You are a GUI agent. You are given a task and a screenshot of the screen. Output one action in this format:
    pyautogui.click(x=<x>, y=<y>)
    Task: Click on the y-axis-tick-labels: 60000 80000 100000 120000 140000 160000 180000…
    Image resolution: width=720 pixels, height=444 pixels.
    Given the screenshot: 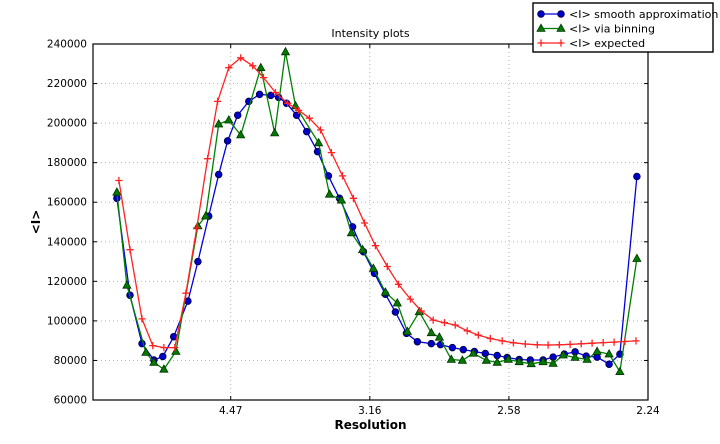 What is the action you would take?
    pyautogui.click(x=67, y=223)
    